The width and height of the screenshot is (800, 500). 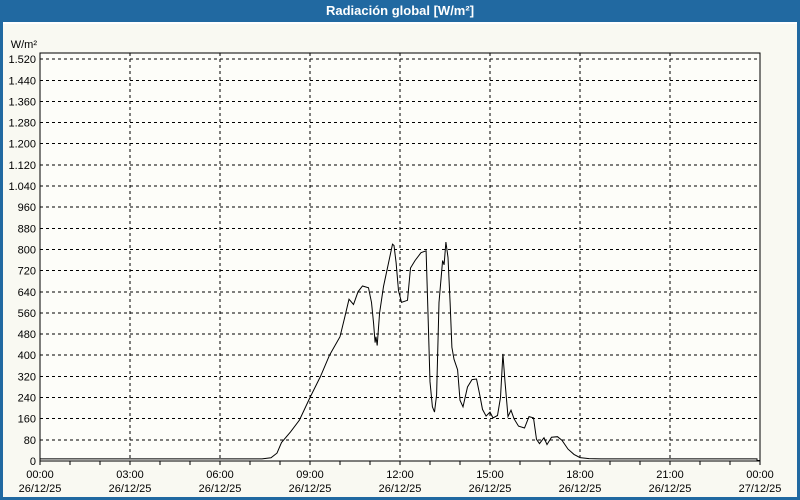 I want to click on svg-text: 720, so click(x=27, y=272).